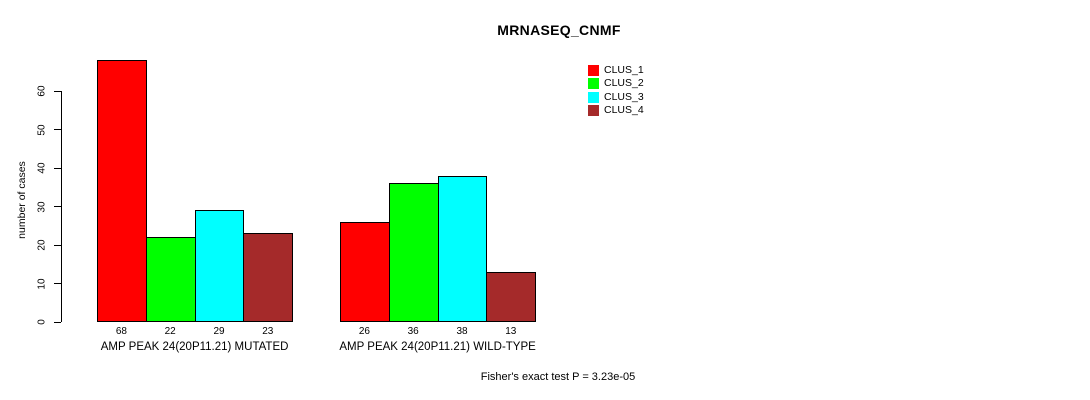  Describe the element at coordinates (42, 283) in the screenshot. I see `y-tick-label: 10` at that location.